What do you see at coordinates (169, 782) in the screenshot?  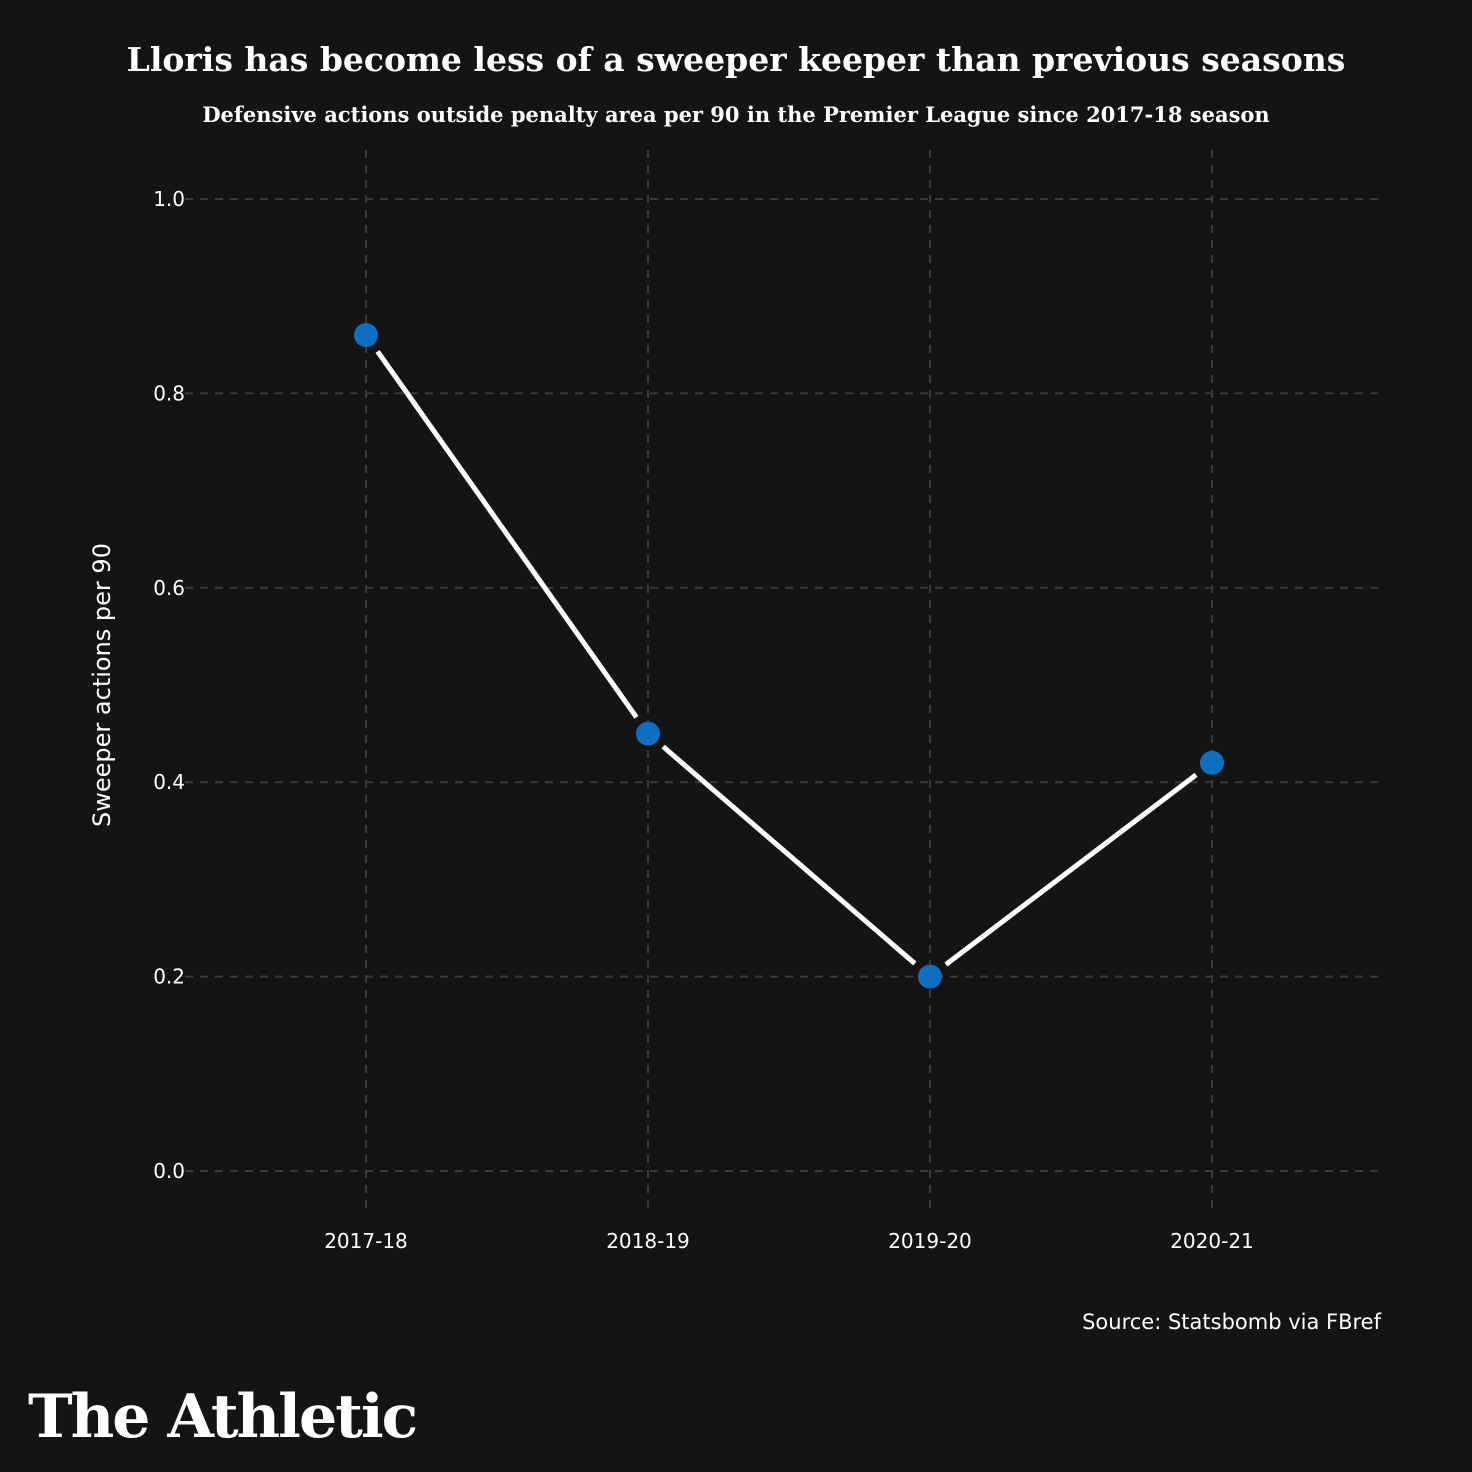 I see `y-tick-label: 0.4` at bounding box center [169, 782].